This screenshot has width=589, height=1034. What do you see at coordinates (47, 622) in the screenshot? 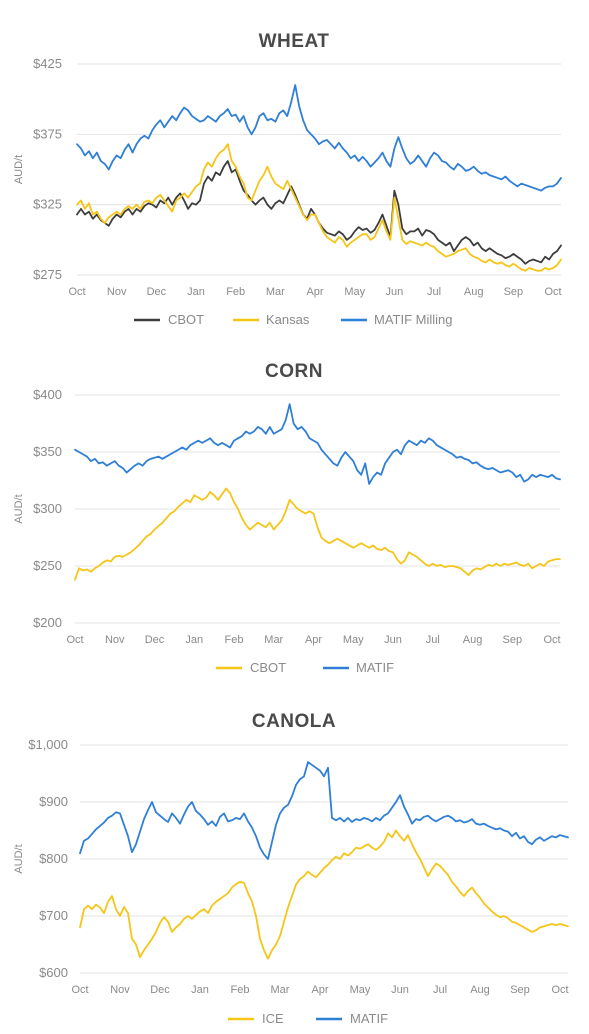
I see `y-tick-label: $200` at bounding box center [47, 622].